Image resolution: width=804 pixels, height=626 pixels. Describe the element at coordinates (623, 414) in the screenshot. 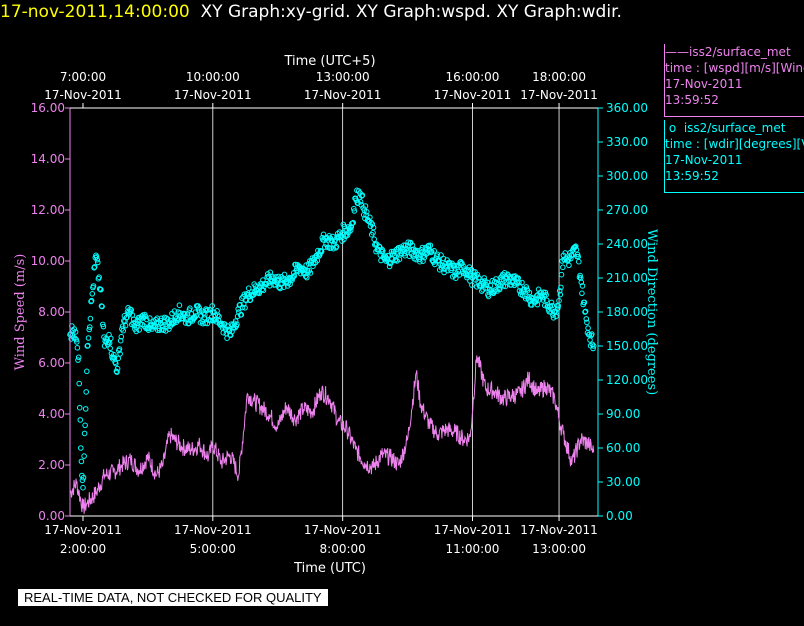

I see `right-tick-label: 90.00` at that location.